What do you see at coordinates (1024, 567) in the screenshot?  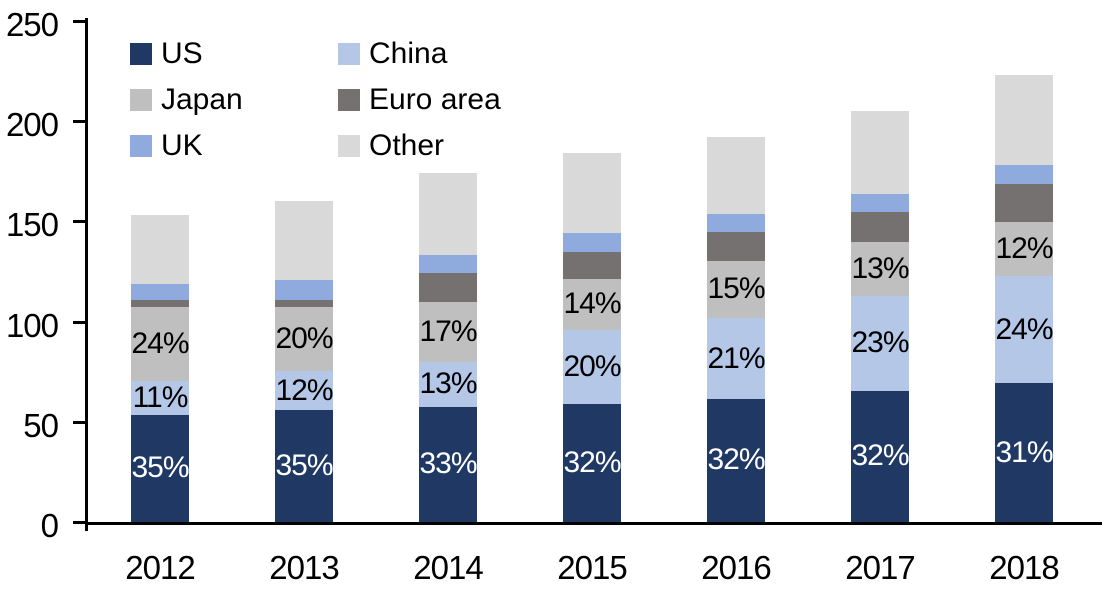 I see `x-axis-label: 2018` at bounding box center [1024, 567].